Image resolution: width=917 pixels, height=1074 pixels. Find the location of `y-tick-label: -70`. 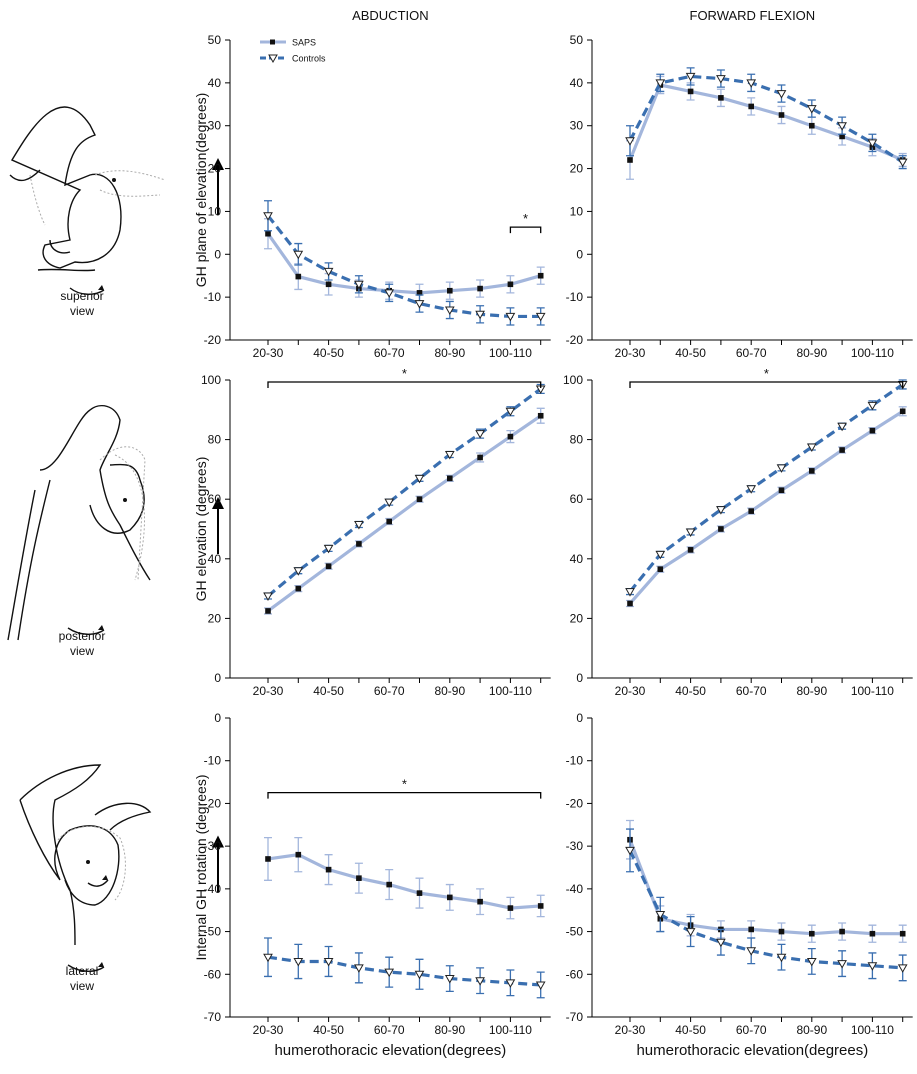

y-tick-label: -70 is located at coordinates (575, 1017).